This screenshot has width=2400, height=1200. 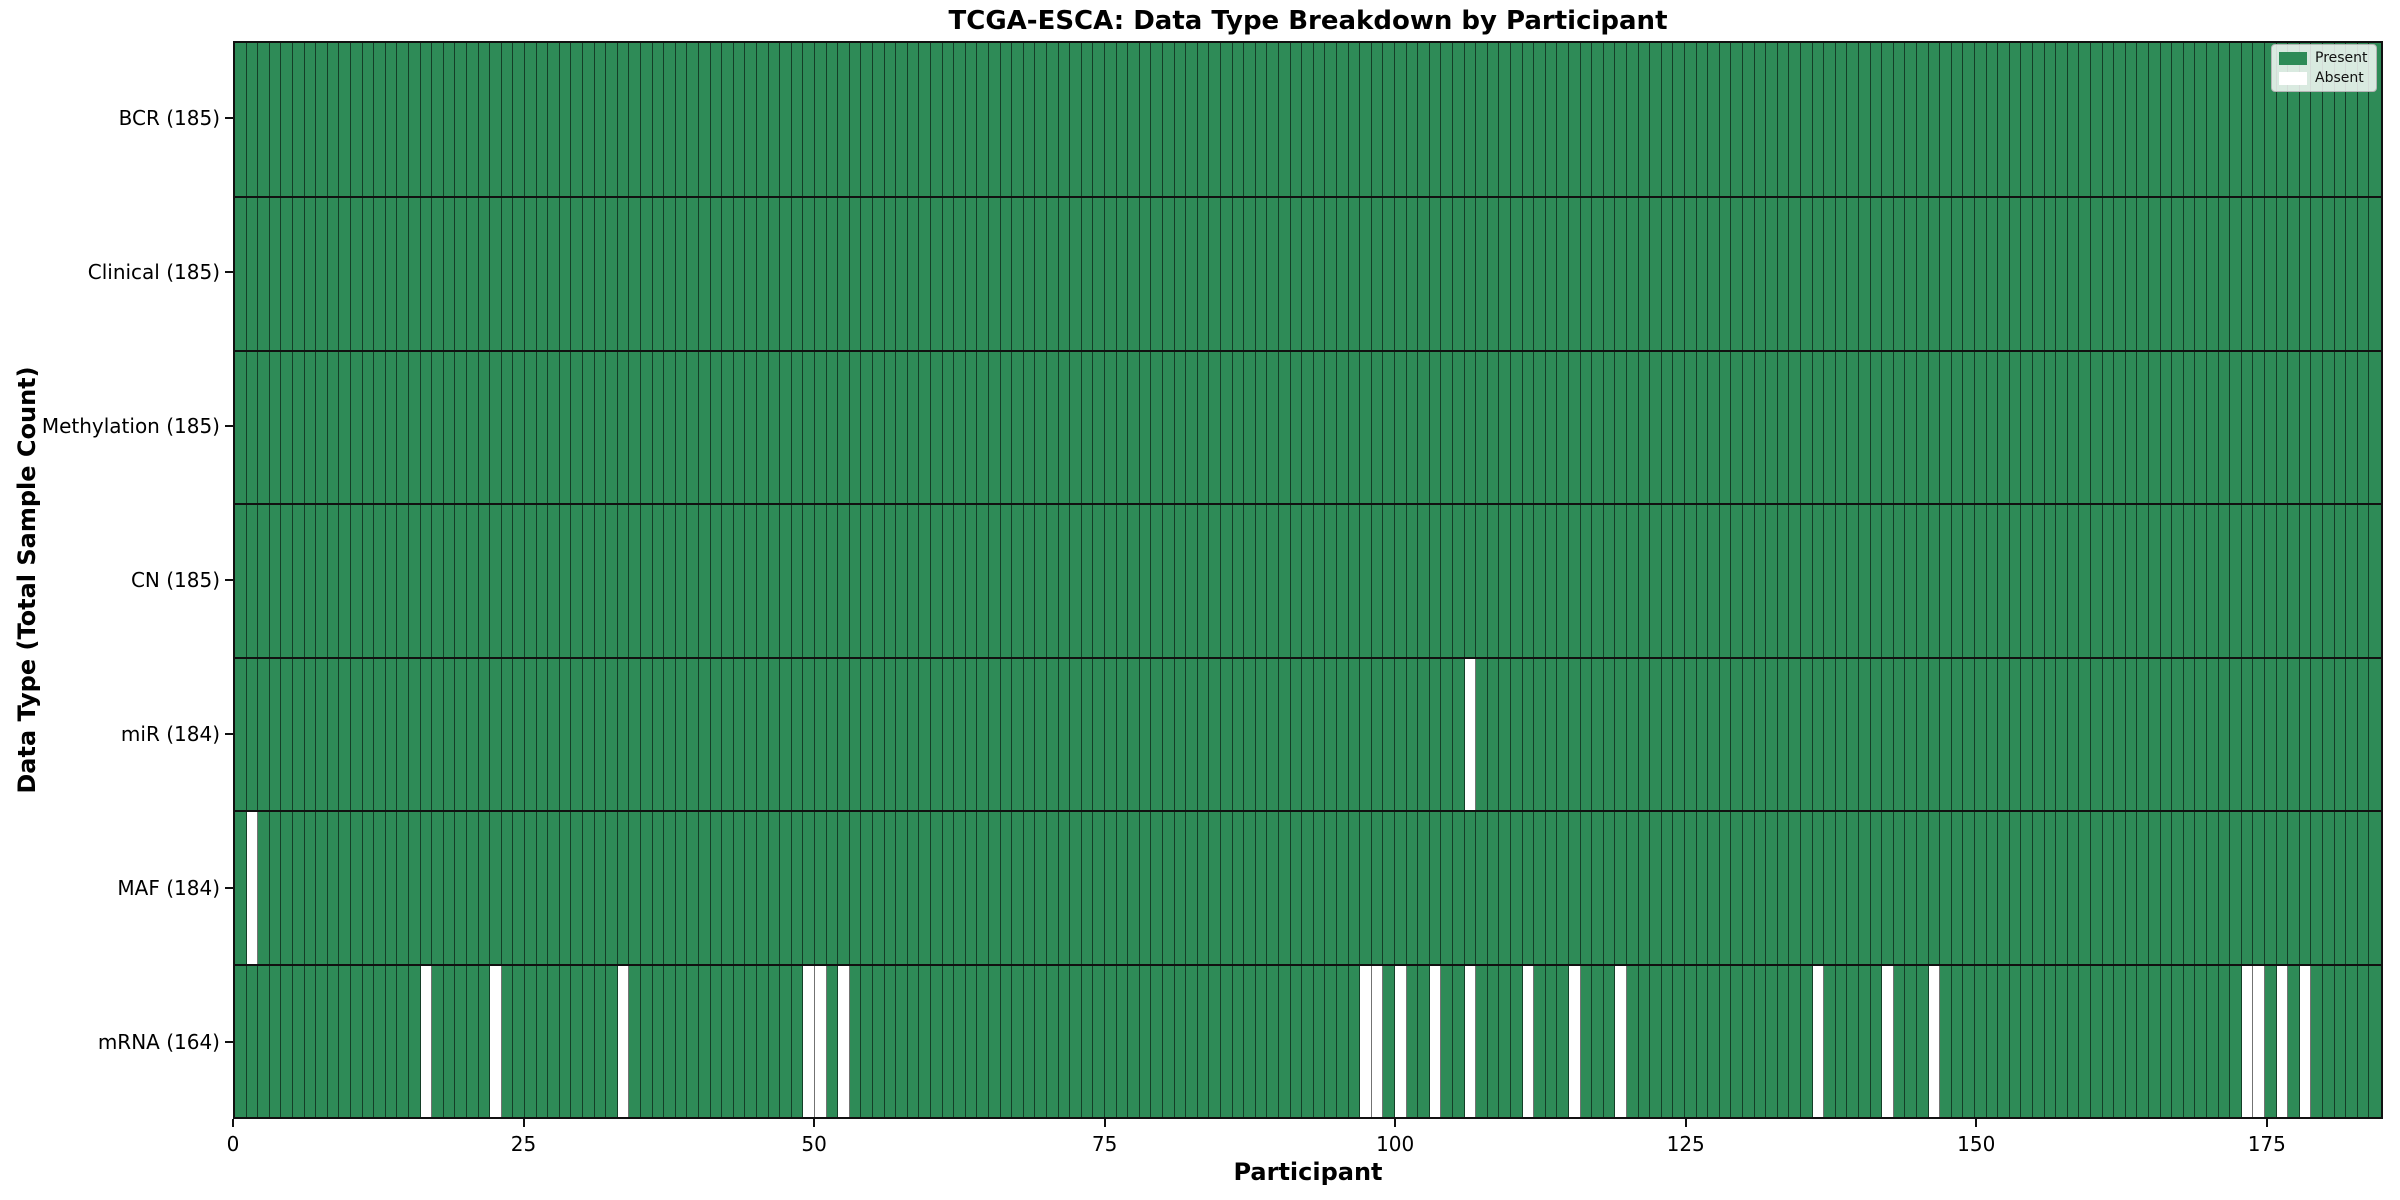 What do you see at coordinates (2324, 78) in the screenshot?
I see `legend-item-absent: Absent` at bounding box center [2324, 78].